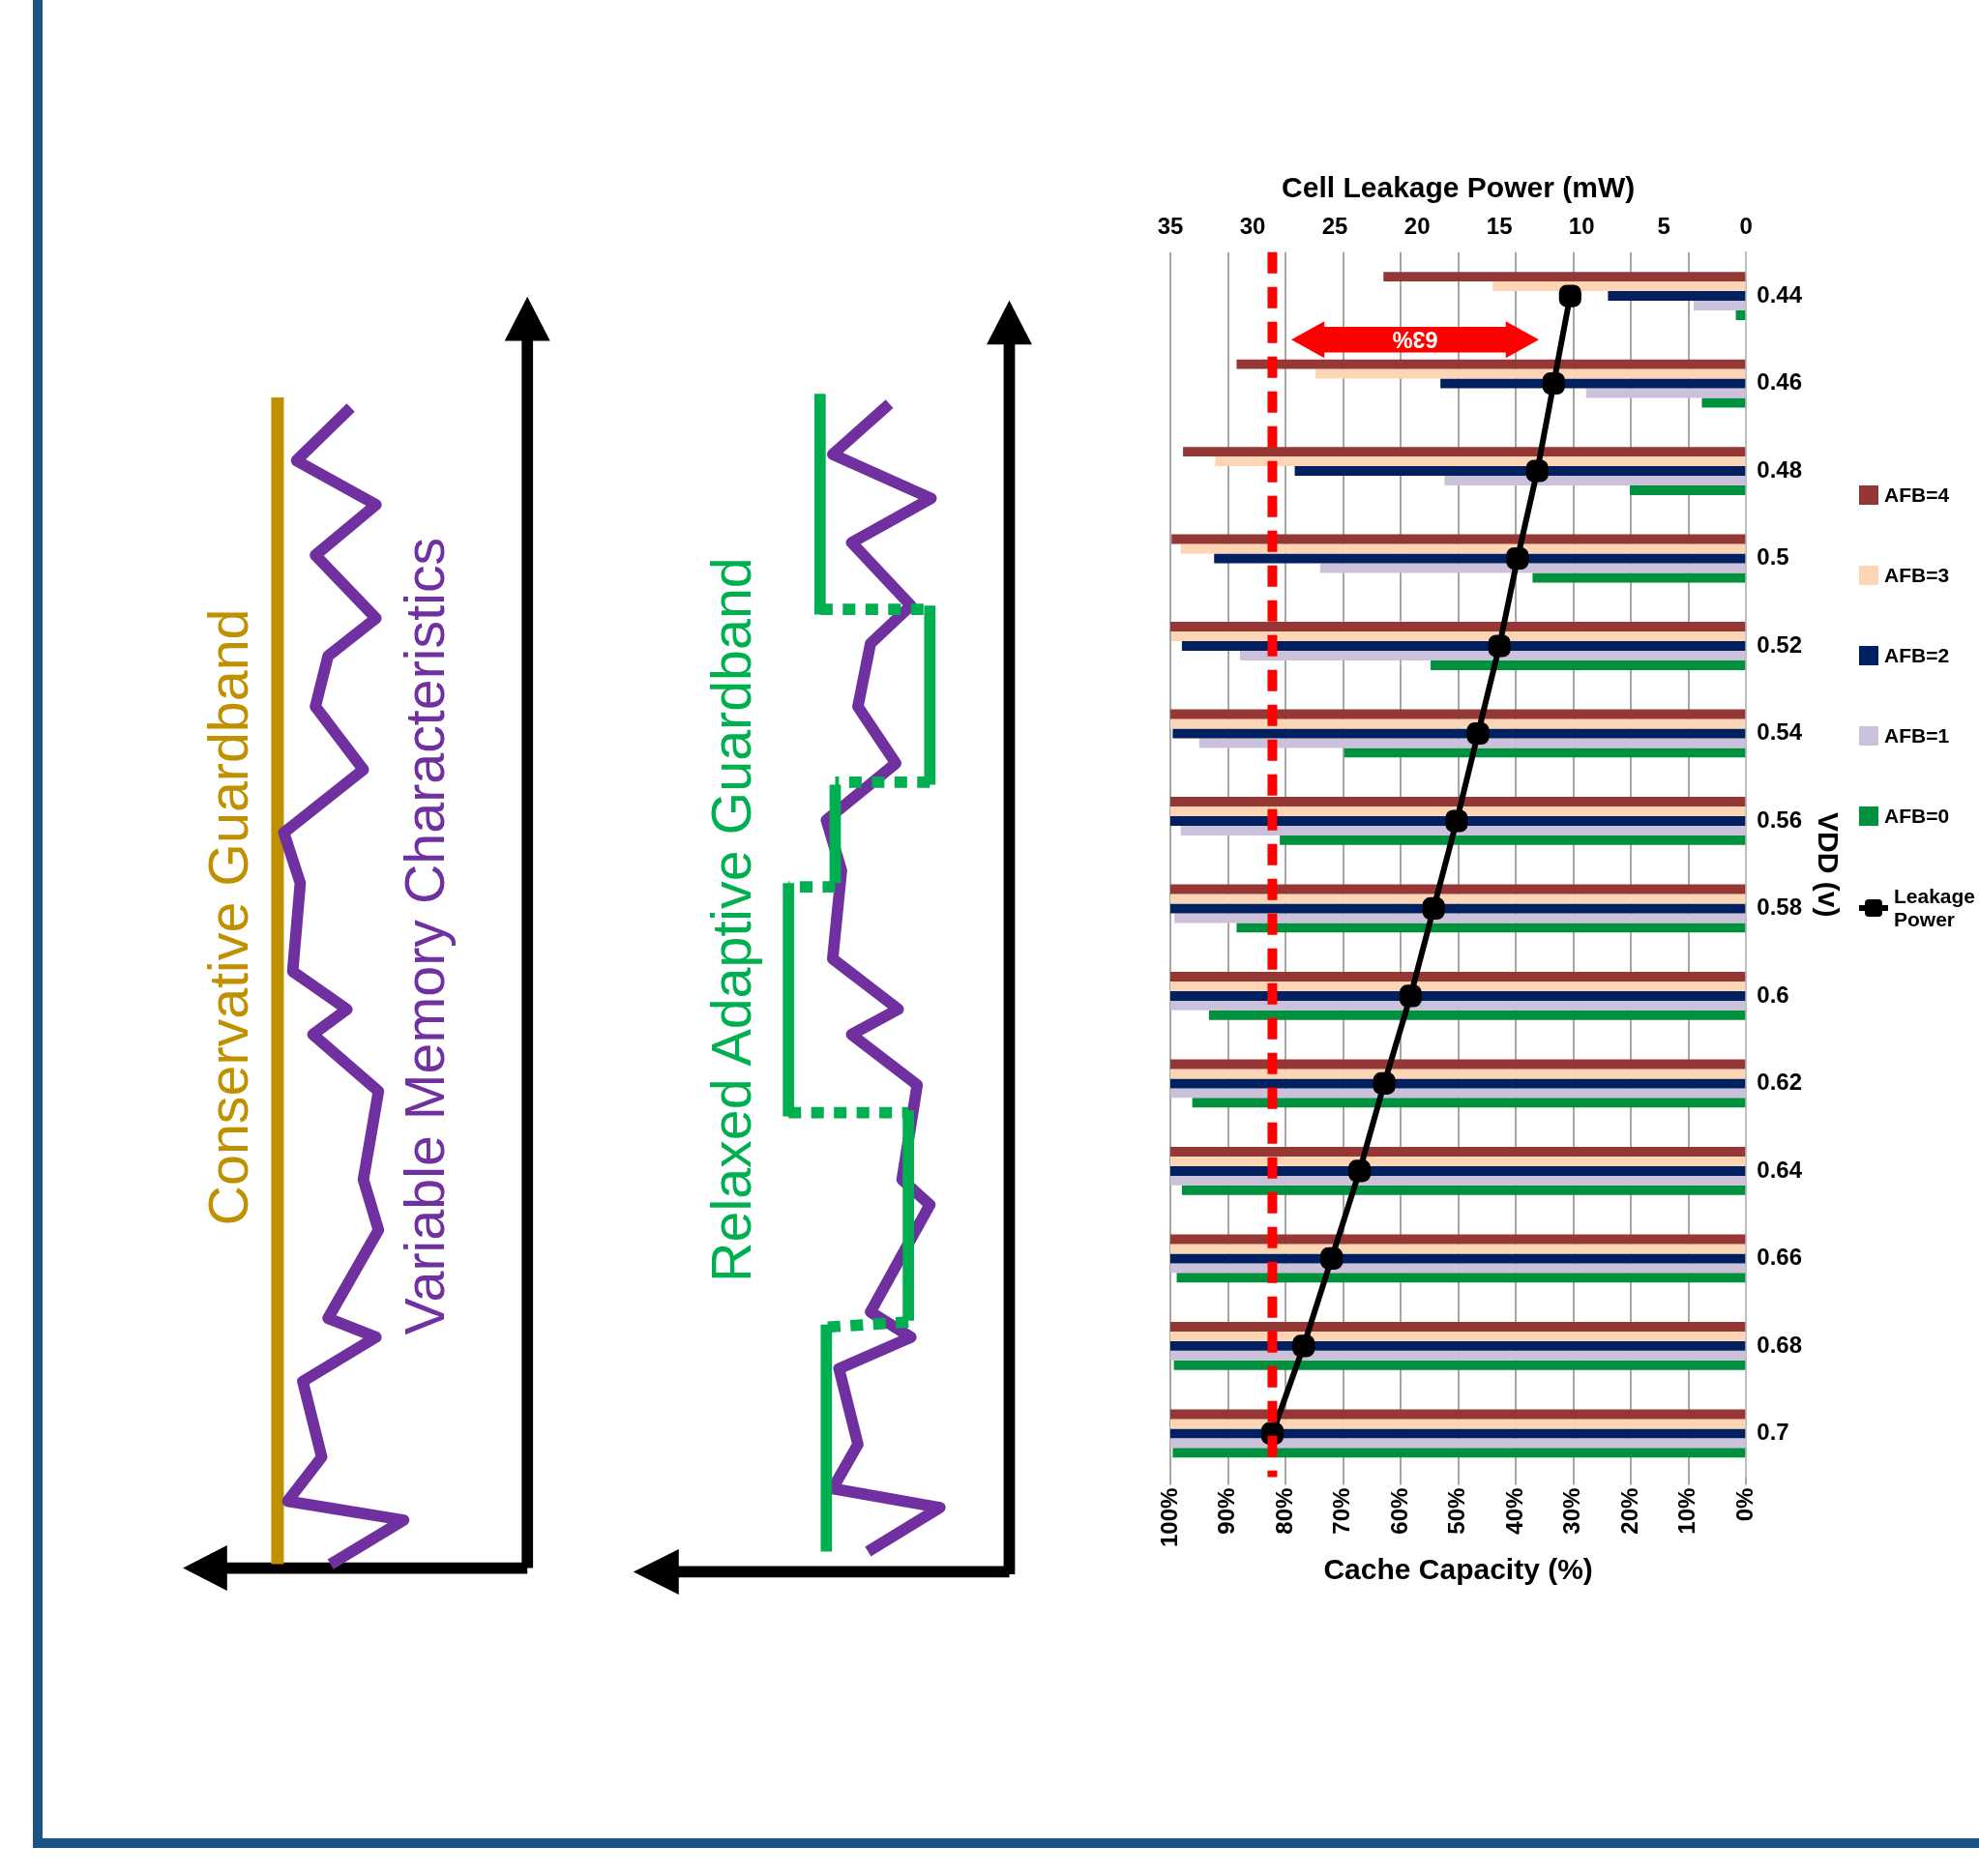 The image size is (1979, 1876). What do you see at coordinates (1743, 1504) in the screenshot?
I see `x-tick-label: 0%` at bounding box center [1743, 1504].